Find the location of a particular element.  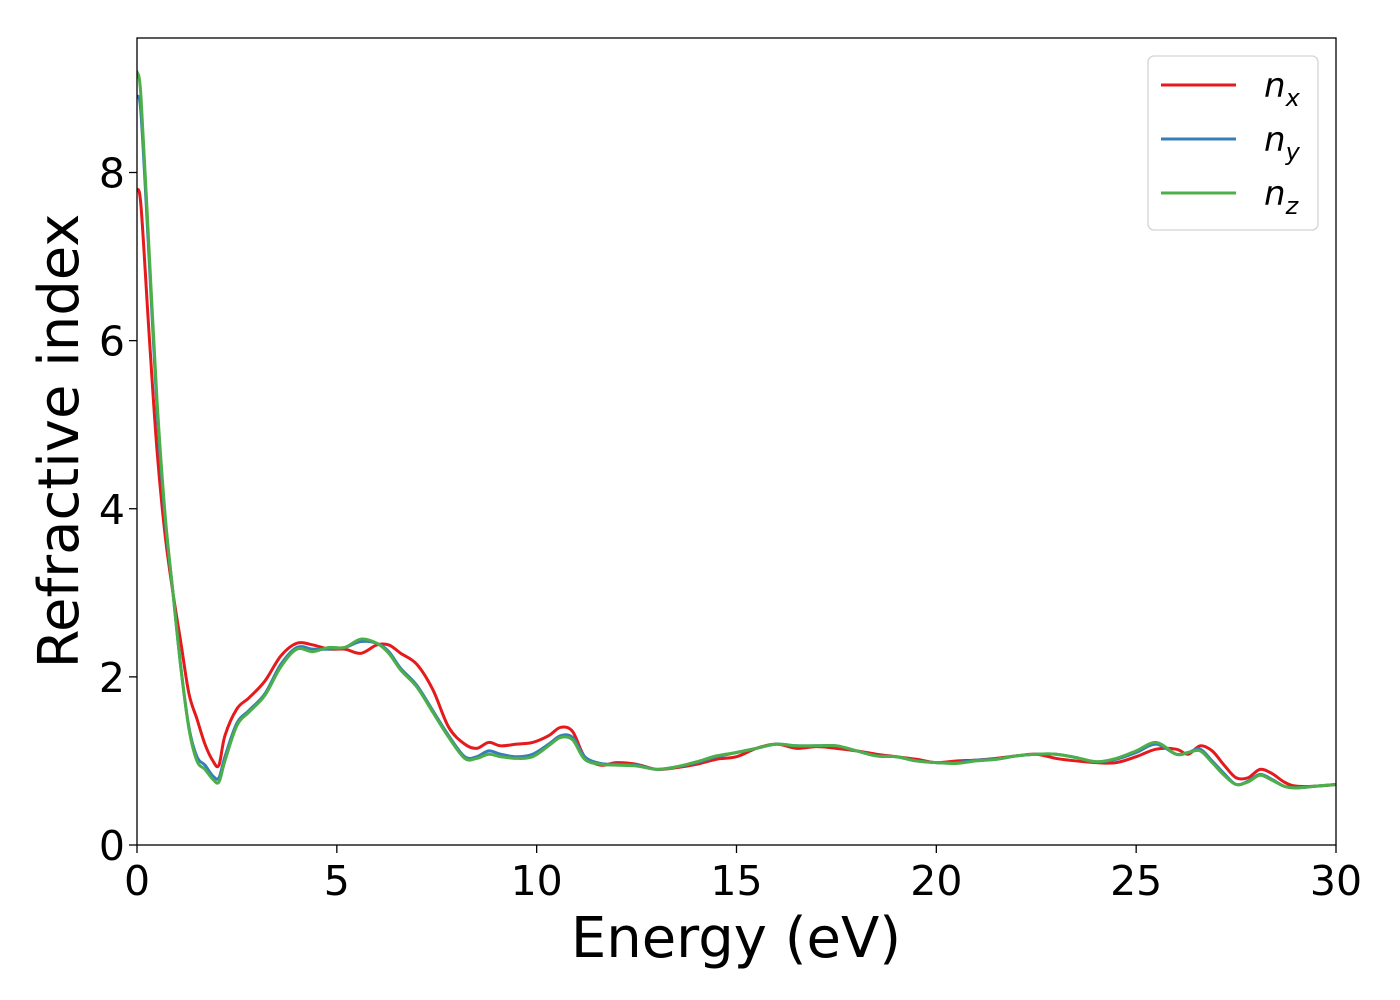

y-tick-label: 4 is located at coordinates (112, 510).